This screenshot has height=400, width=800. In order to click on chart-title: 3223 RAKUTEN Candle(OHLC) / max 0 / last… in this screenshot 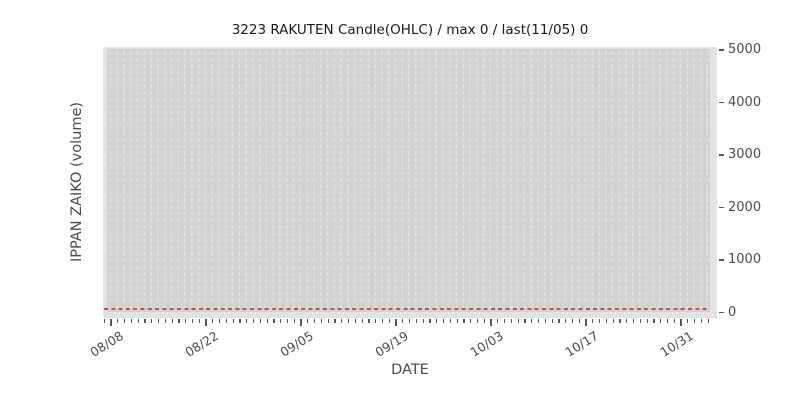, I will do `click(410, 30)`.